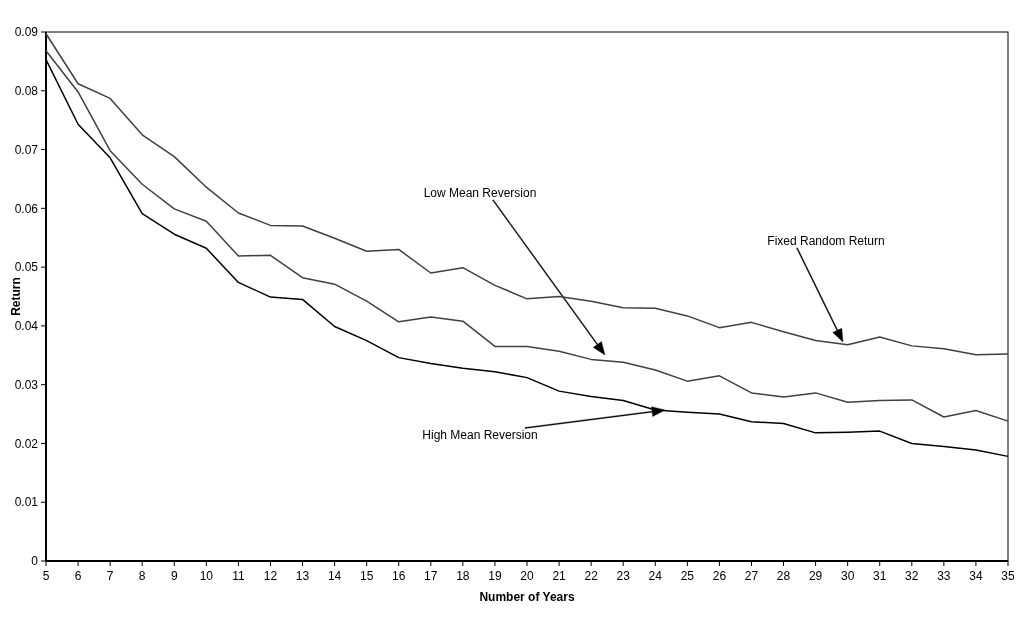  What do you see at coordinates (880, 576) in the screenshot?
I see `x-tick-label: 31` at bounding box center [880, 576].